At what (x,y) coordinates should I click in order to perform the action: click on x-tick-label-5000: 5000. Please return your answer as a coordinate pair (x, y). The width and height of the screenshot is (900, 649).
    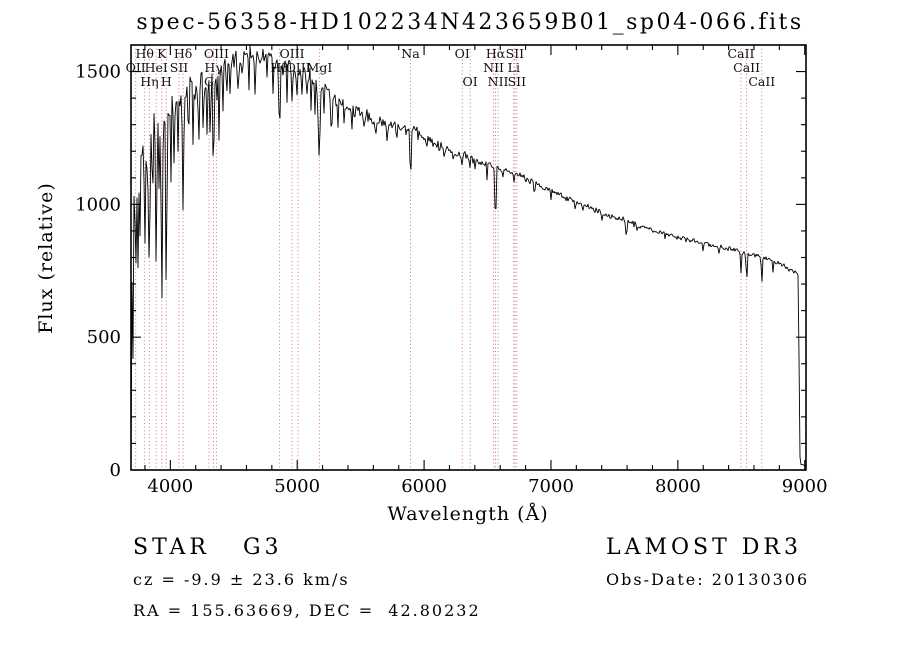
    Looking at the image, I should click on (297, 486).